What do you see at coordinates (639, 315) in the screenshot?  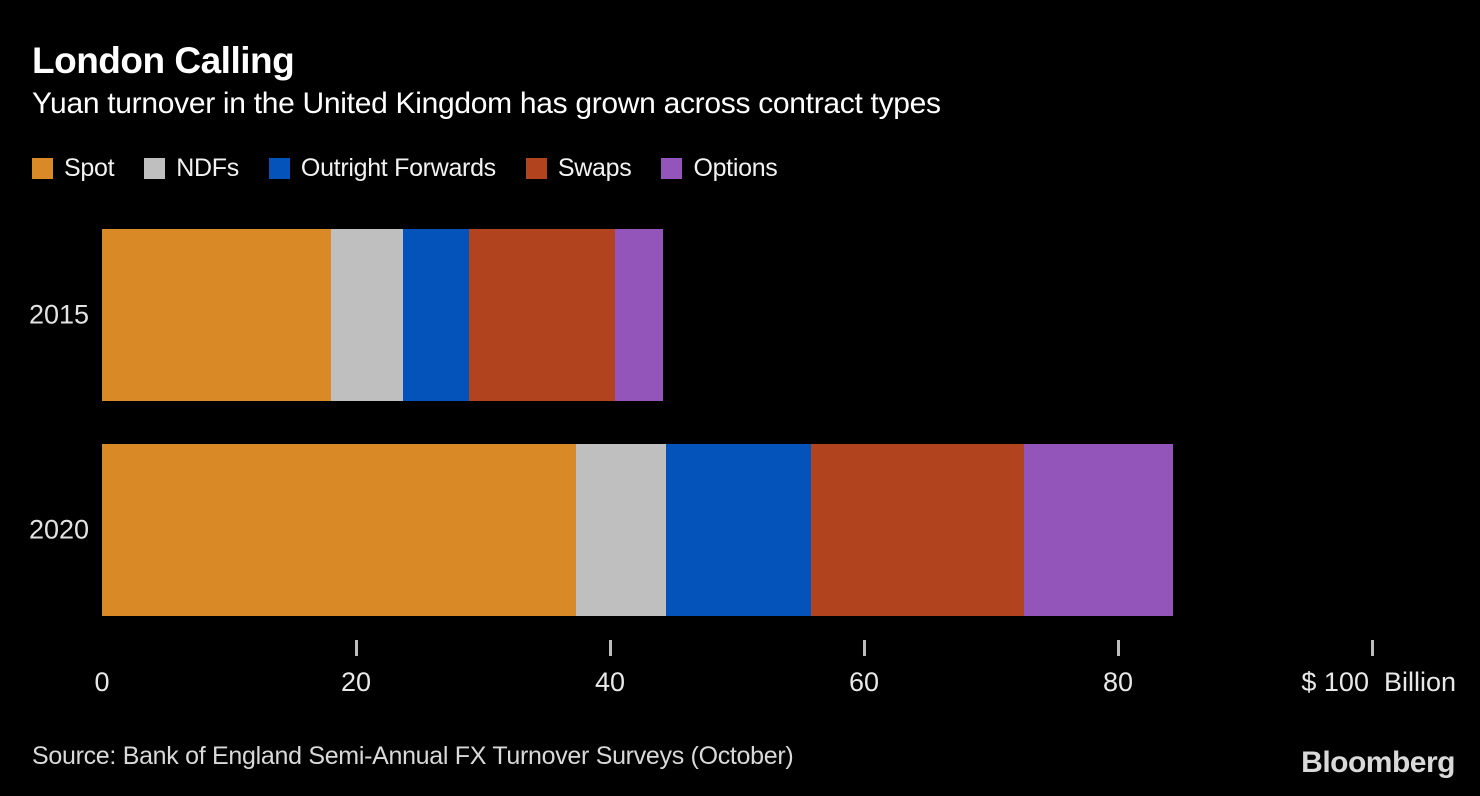 I see `bar-segment-2015-options` at bounding box center [639, 315].